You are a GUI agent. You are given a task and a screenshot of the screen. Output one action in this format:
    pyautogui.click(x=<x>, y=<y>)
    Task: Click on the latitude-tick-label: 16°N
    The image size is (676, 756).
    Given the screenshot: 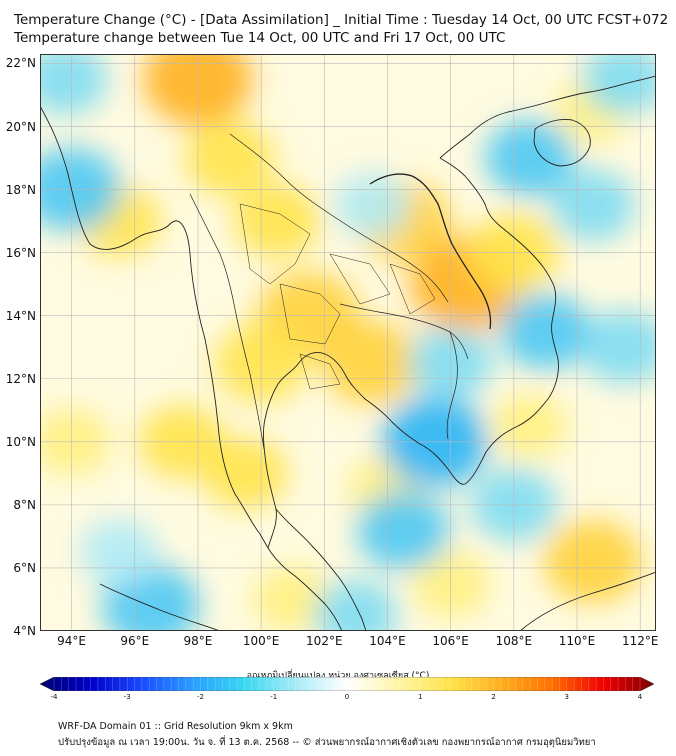 What is the action you would take?
    pyautogui.click(x=20, y=252)
    